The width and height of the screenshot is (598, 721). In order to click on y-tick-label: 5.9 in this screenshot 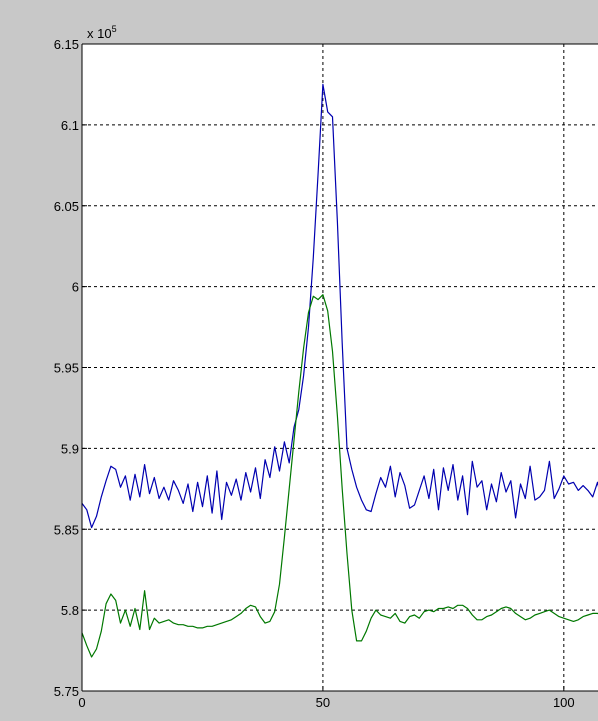, I will do `click(70, 448)`.